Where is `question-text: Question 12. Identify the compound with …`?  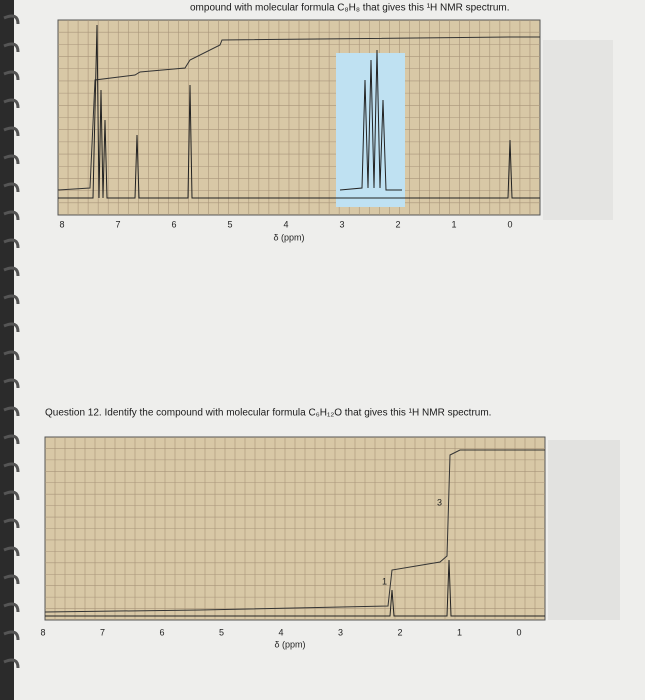 question-text: Question 12. Identify the compound with … is located at coordinates (268, 413).